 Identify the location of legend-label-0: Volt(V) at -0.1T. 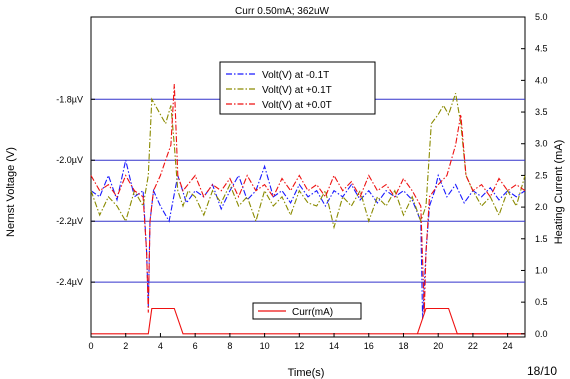
(295, 75).